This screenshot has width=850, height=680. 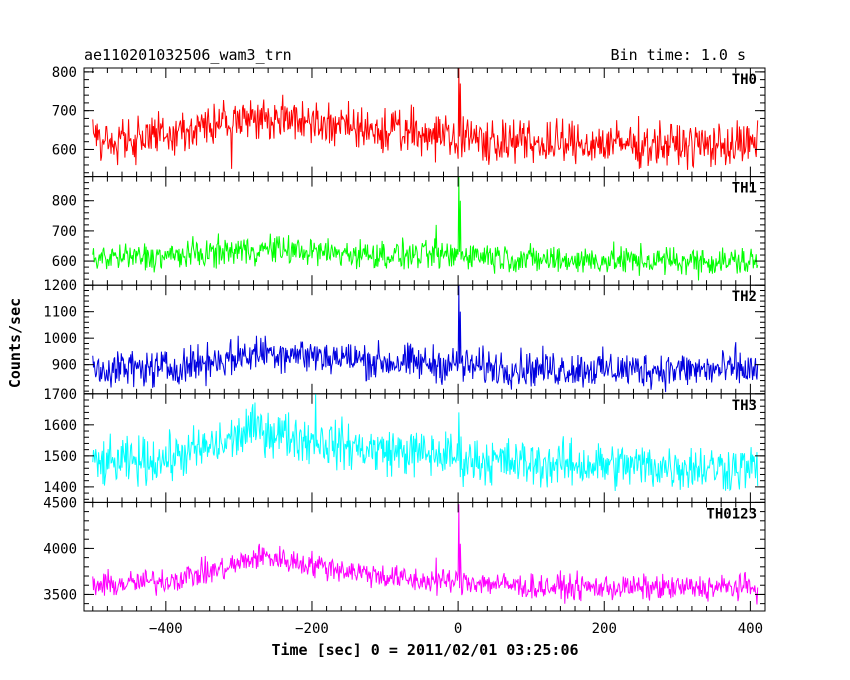 I want to click on panel-th0123: 3500 4000 4500 TH0123, so click(x=404, y=553).